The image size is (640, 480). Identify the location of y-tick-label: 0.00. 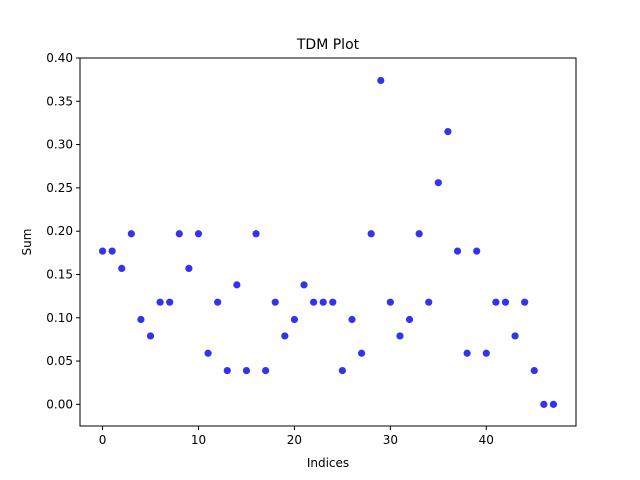
(59, 404).